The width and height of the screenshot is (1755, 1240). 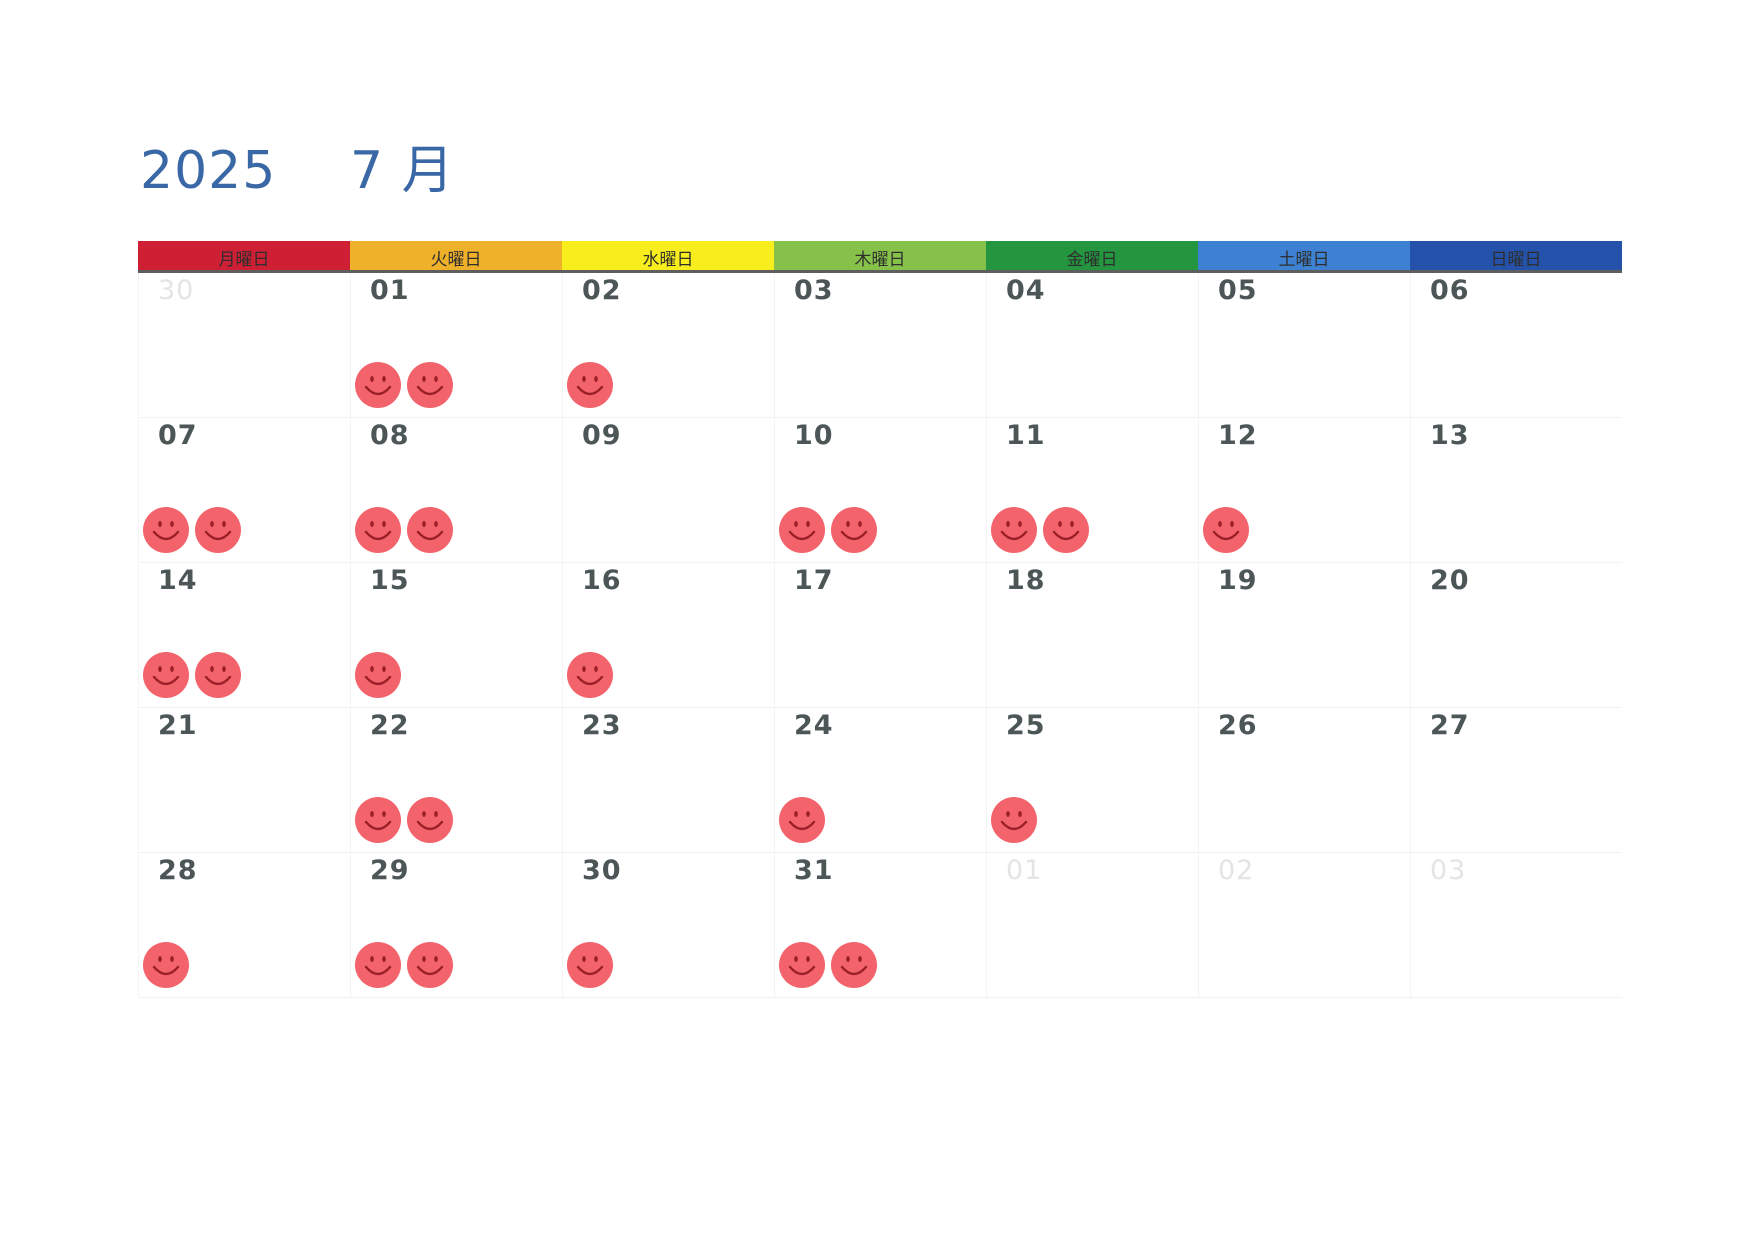 I want to click on date-number: 17, so click(x=814, y=580).